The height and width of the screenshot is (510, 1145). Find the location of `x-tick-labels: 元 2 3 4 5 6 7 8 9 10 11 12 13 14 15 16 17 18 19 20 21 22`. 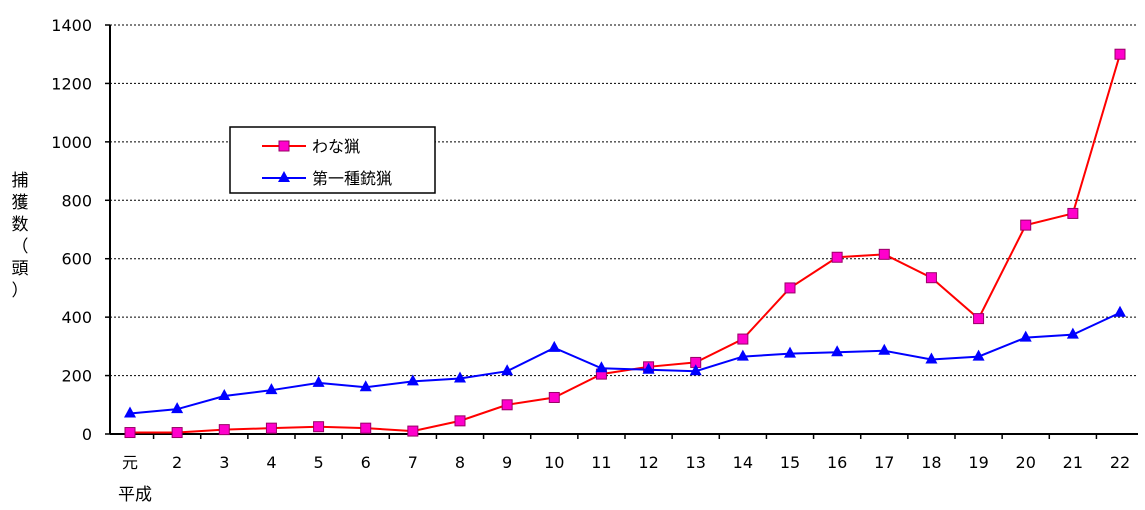

x-tick-labels: 元 2 3 4 5 6 7 8 9 10 11 12 13 14 15 16 17 18 19 20 21 22 is located at coordinates (626, 453).